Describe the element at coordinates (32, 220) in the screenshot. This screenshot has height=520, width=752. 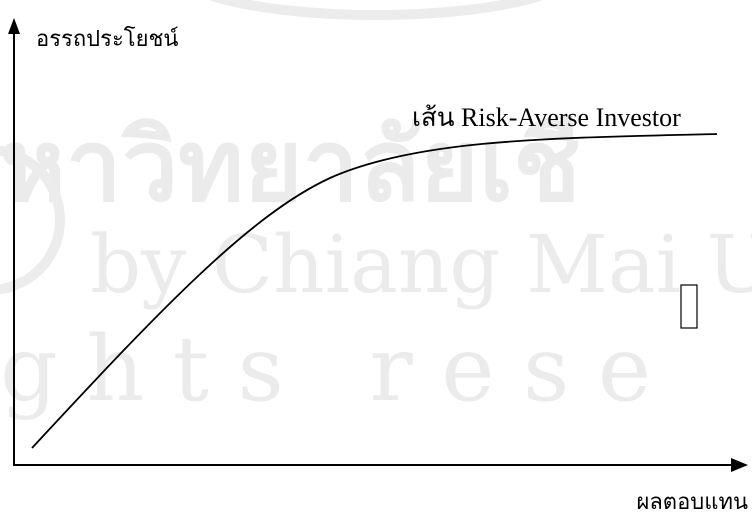
I see `watermark-seal` at that location.